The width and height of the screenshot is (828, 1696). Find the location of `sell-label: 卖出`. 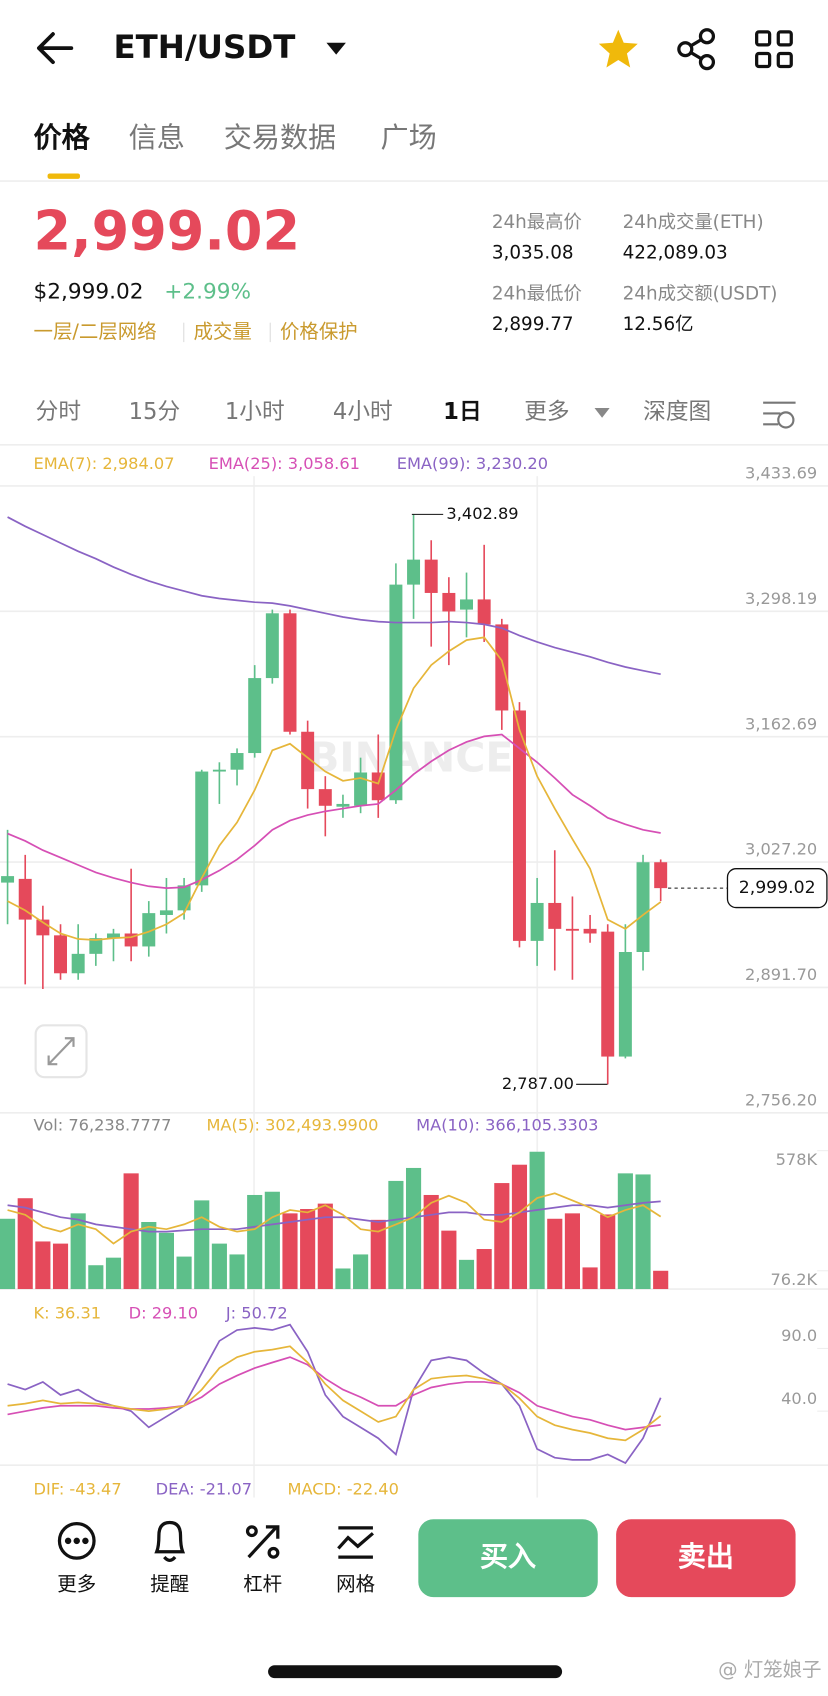

sell-label: 卖出 is located at coordinates (706, 1556).